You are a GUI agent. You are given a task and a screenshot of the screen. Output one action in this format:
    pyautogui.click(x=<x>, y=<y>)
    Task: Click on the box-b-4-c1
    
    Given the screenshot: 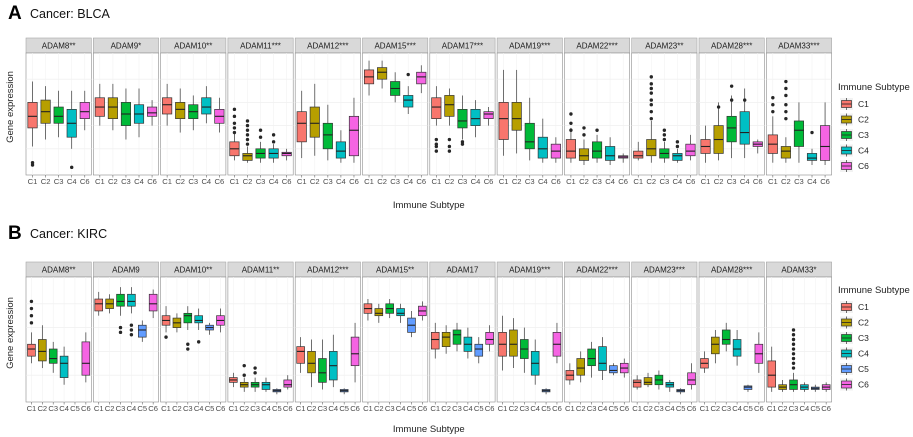 What is the action you would take?
    pyautogui.click(x=233, y=380)
    